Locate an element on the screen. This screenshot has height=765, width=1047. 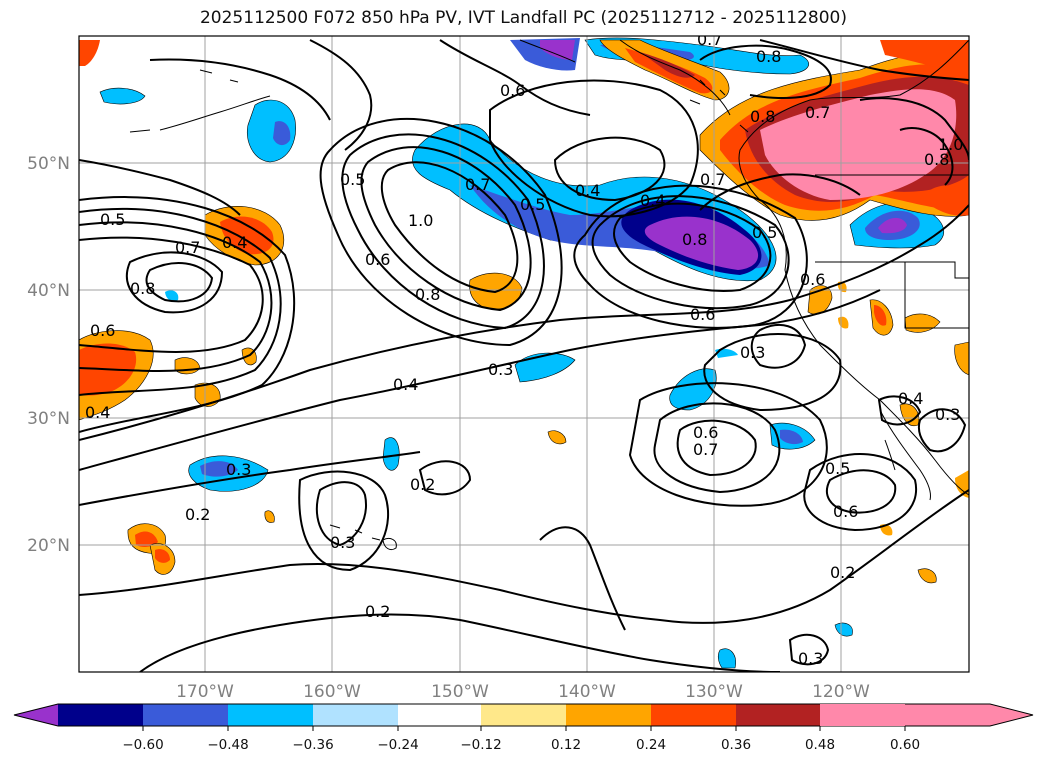
lat-label-50n: 50°N is located at coordinates (48, 164).